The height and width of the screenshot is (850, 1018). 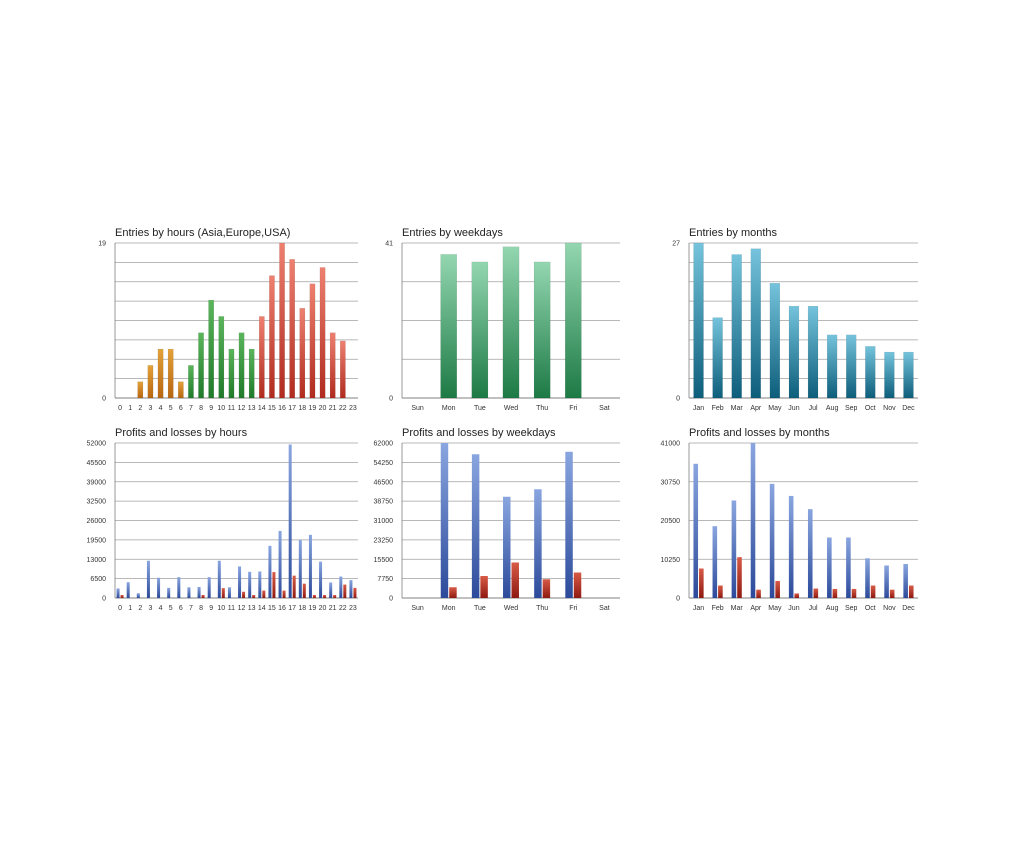 I want to click on x-tick-label: 1, so click(x=130, y=408).